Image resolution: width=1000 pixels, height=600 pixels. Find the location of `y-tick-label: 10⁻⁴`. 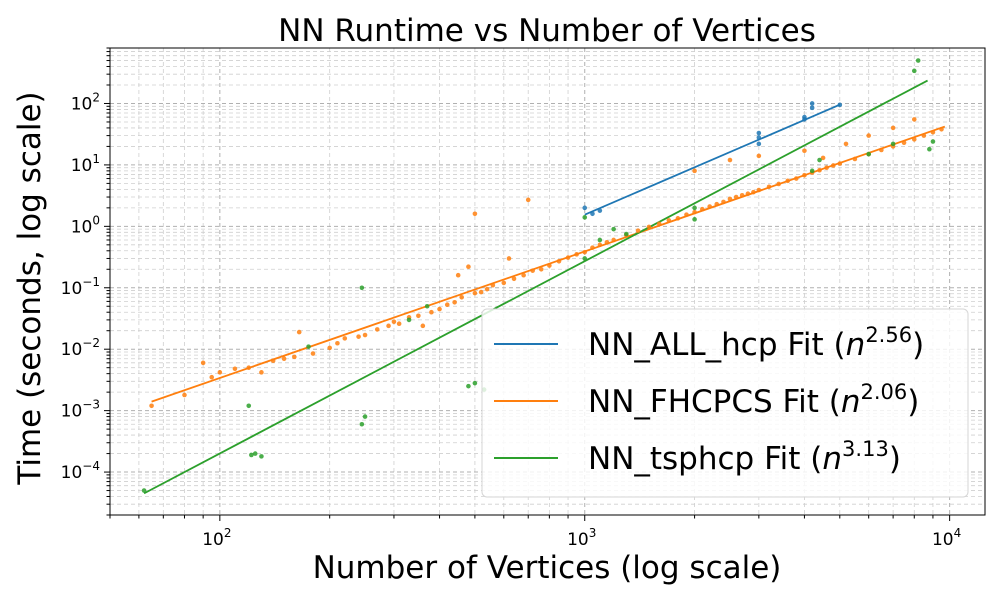

y-tick-label: 10⁻⁴ is located at coordinates (80, 471).